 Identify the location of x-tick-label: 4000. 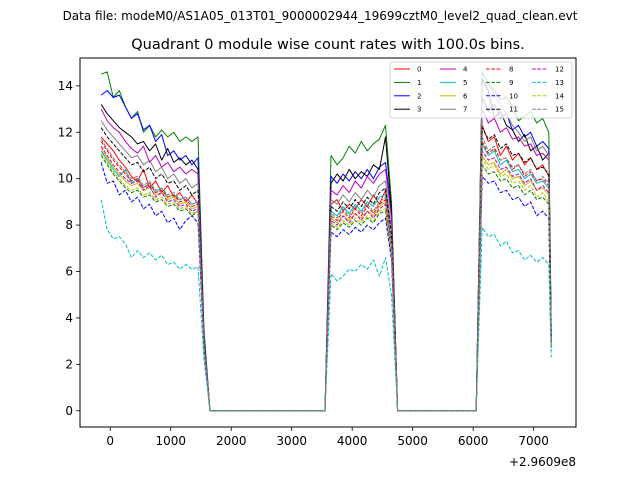
(352, 441).